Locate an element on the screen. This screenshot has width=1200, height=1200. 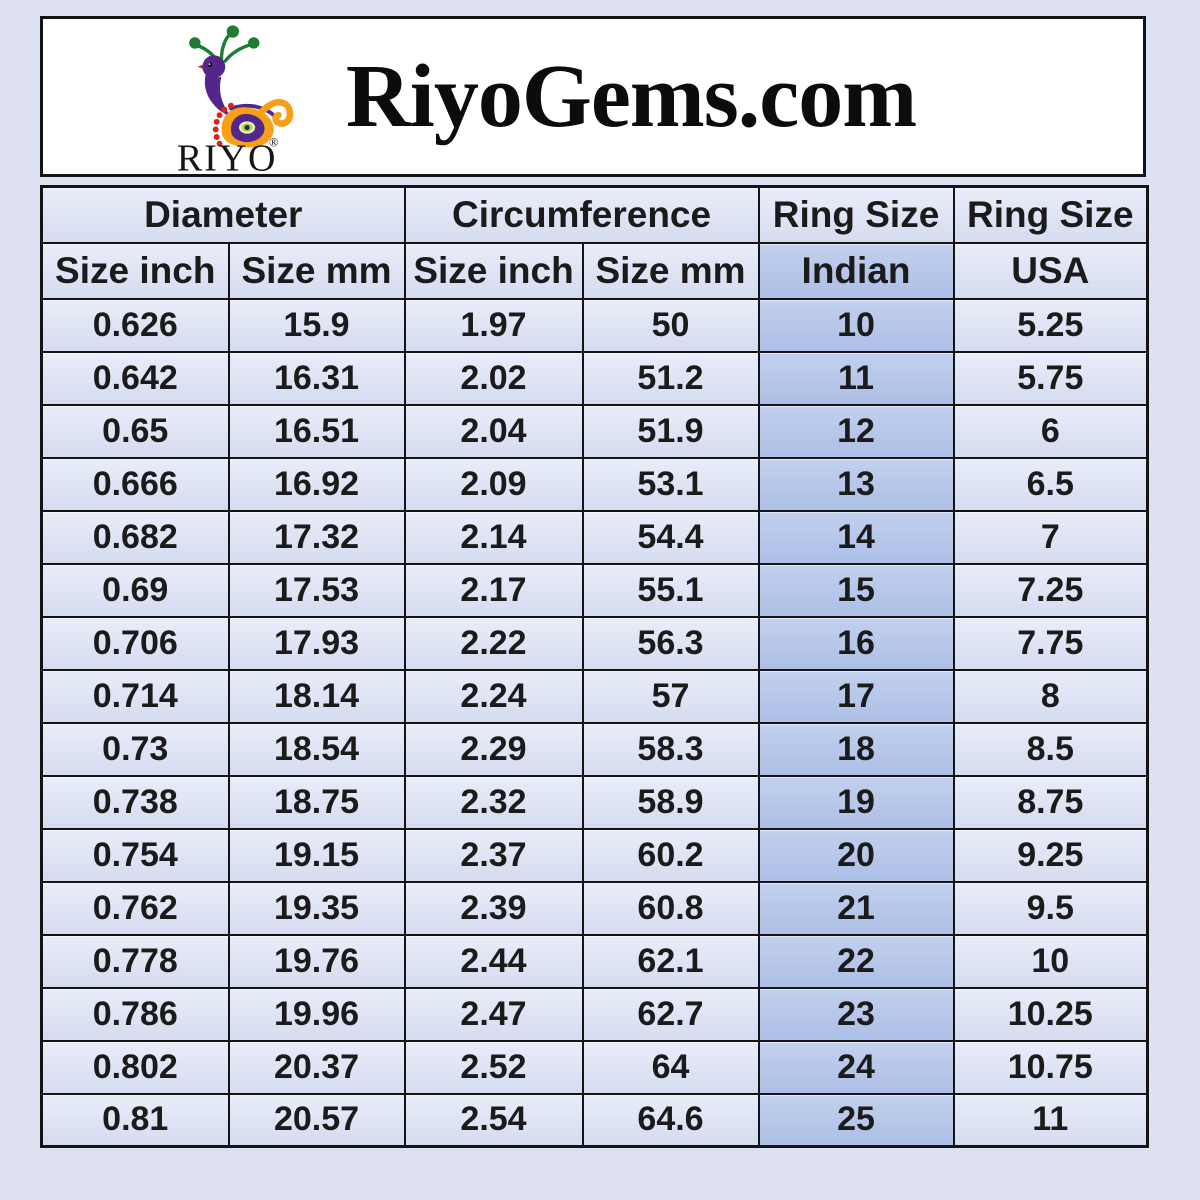
table-cell: 15.9 is located at coordinates (316, 325).